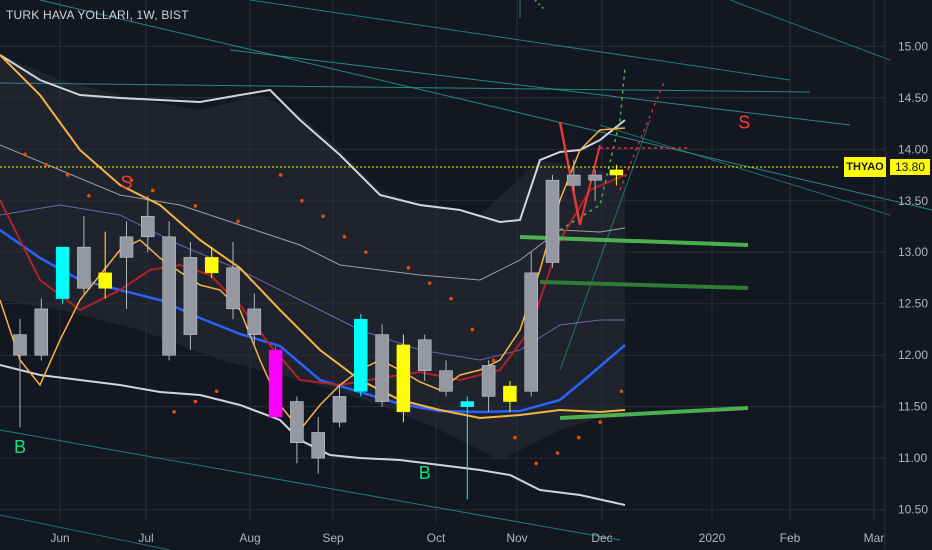 The image size is (932, 550). I want to click on x-tick-label: Nov, so click(516, 538).